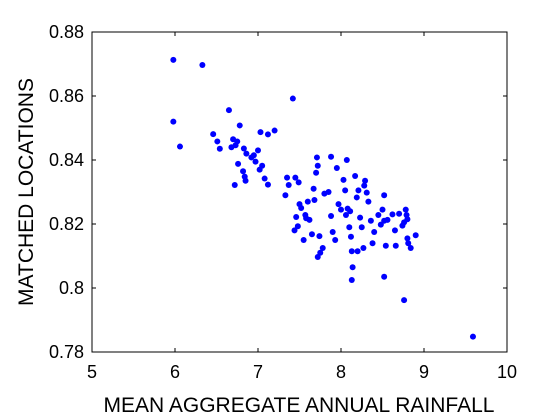 This screenshot has height=420, width=560. What do you see at coordinates (258, 372) in the screenshot?
I see `x-tick-label: 7` at bounding box center [258, 372].